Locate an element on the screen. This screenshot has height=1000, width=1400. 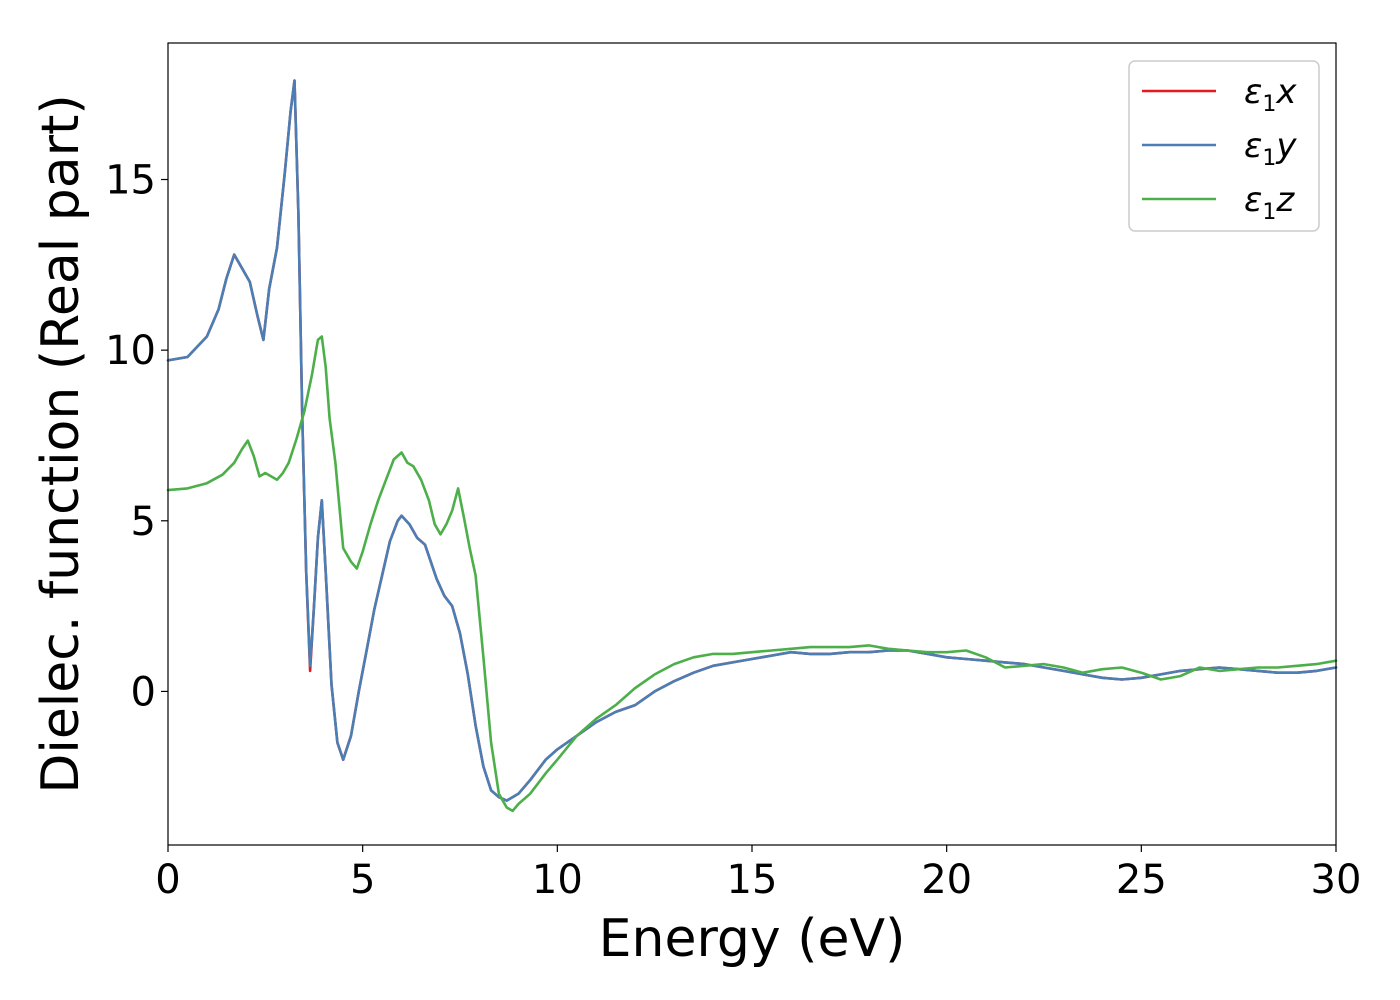
y-tick-label: 10 is located at coordinates (130, 351).